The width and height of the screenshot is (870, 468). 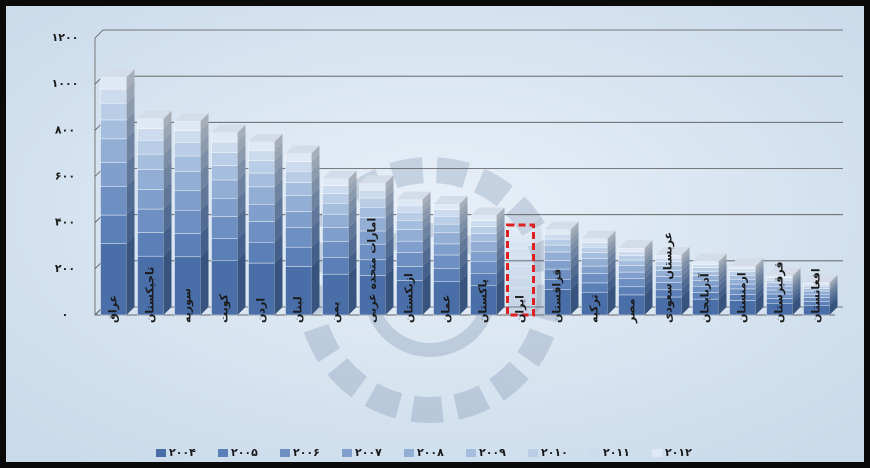 I want to click on y-tick-label: ۰, so click(x=65, y=314).